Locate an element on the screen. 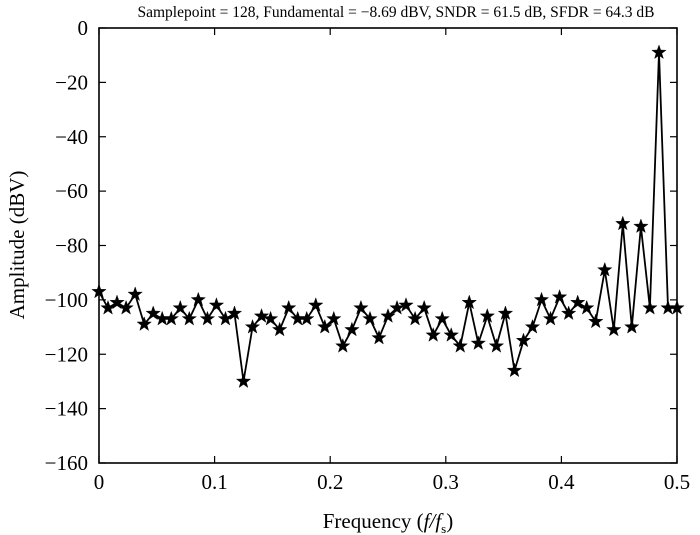 This screenshot has width=700, height=535. x-tick-label: 0.2 is located at coordinates (330, 482).